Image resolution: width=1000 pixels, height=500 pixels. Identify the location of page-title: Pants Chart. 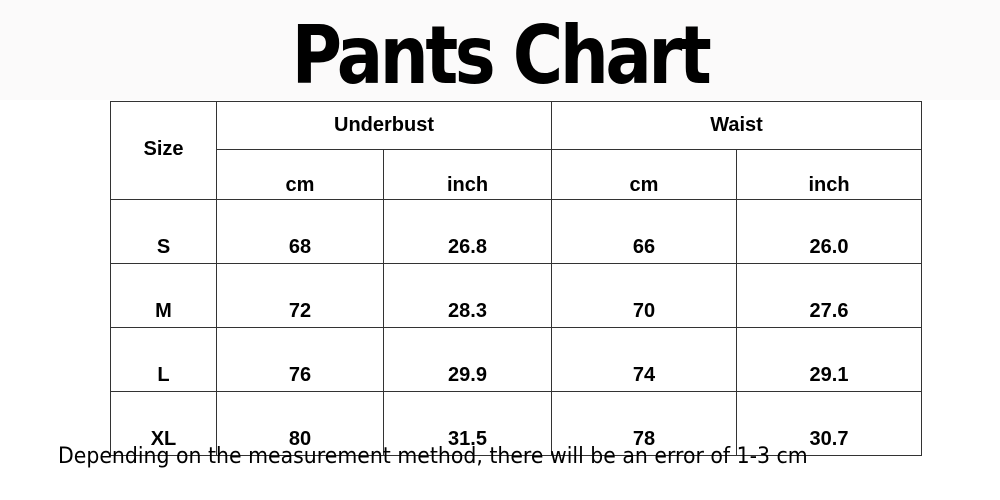
(501, 55).